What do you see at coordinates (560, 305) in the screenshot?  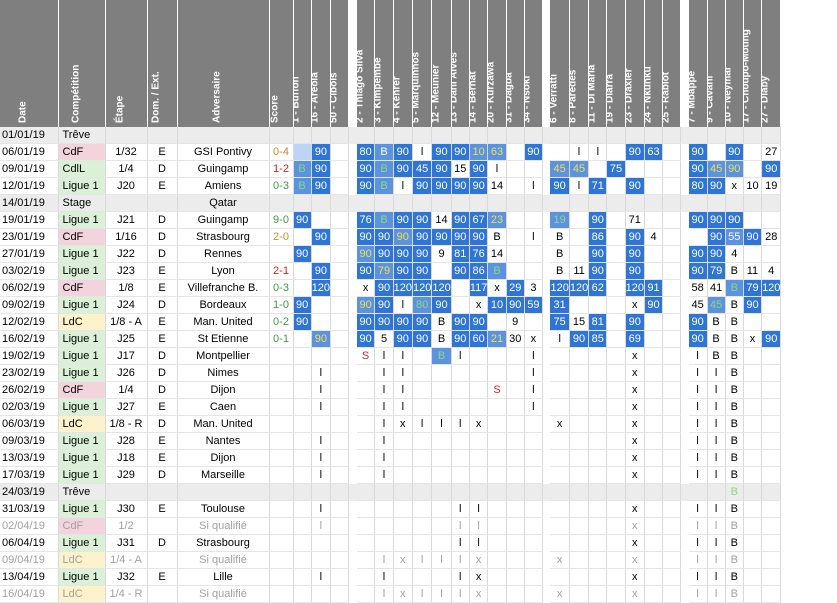 I see `player-cell: 31` at bounding box center [560, 305].